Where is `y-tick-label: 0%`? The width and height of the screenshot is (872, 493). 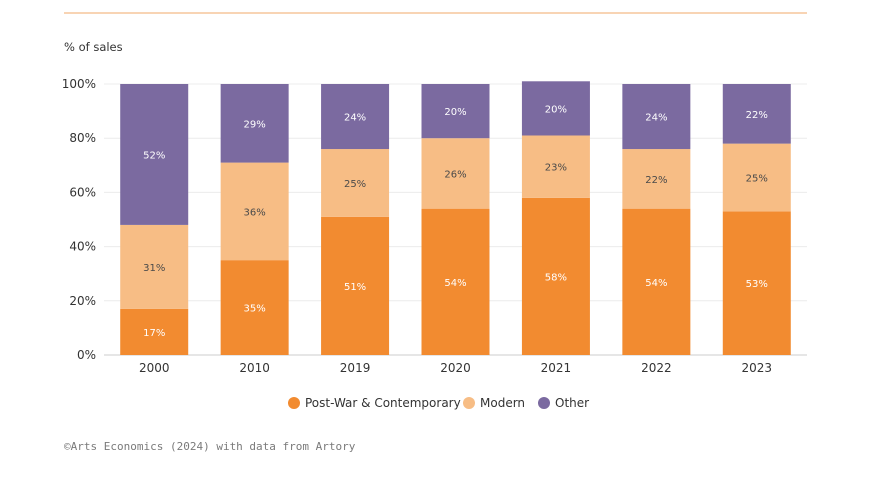
y-tick-label: 0% is located at coordinates (86, 355).